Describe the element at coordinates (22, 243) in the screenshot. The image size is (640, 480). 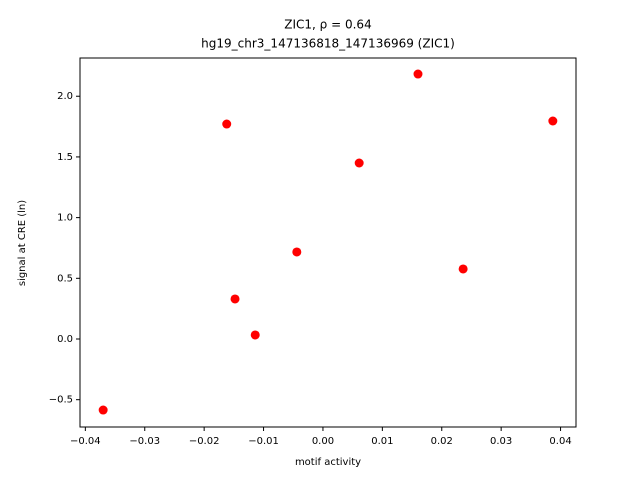
I see `y-axis-label: signal at CRE (ln)` at that location.